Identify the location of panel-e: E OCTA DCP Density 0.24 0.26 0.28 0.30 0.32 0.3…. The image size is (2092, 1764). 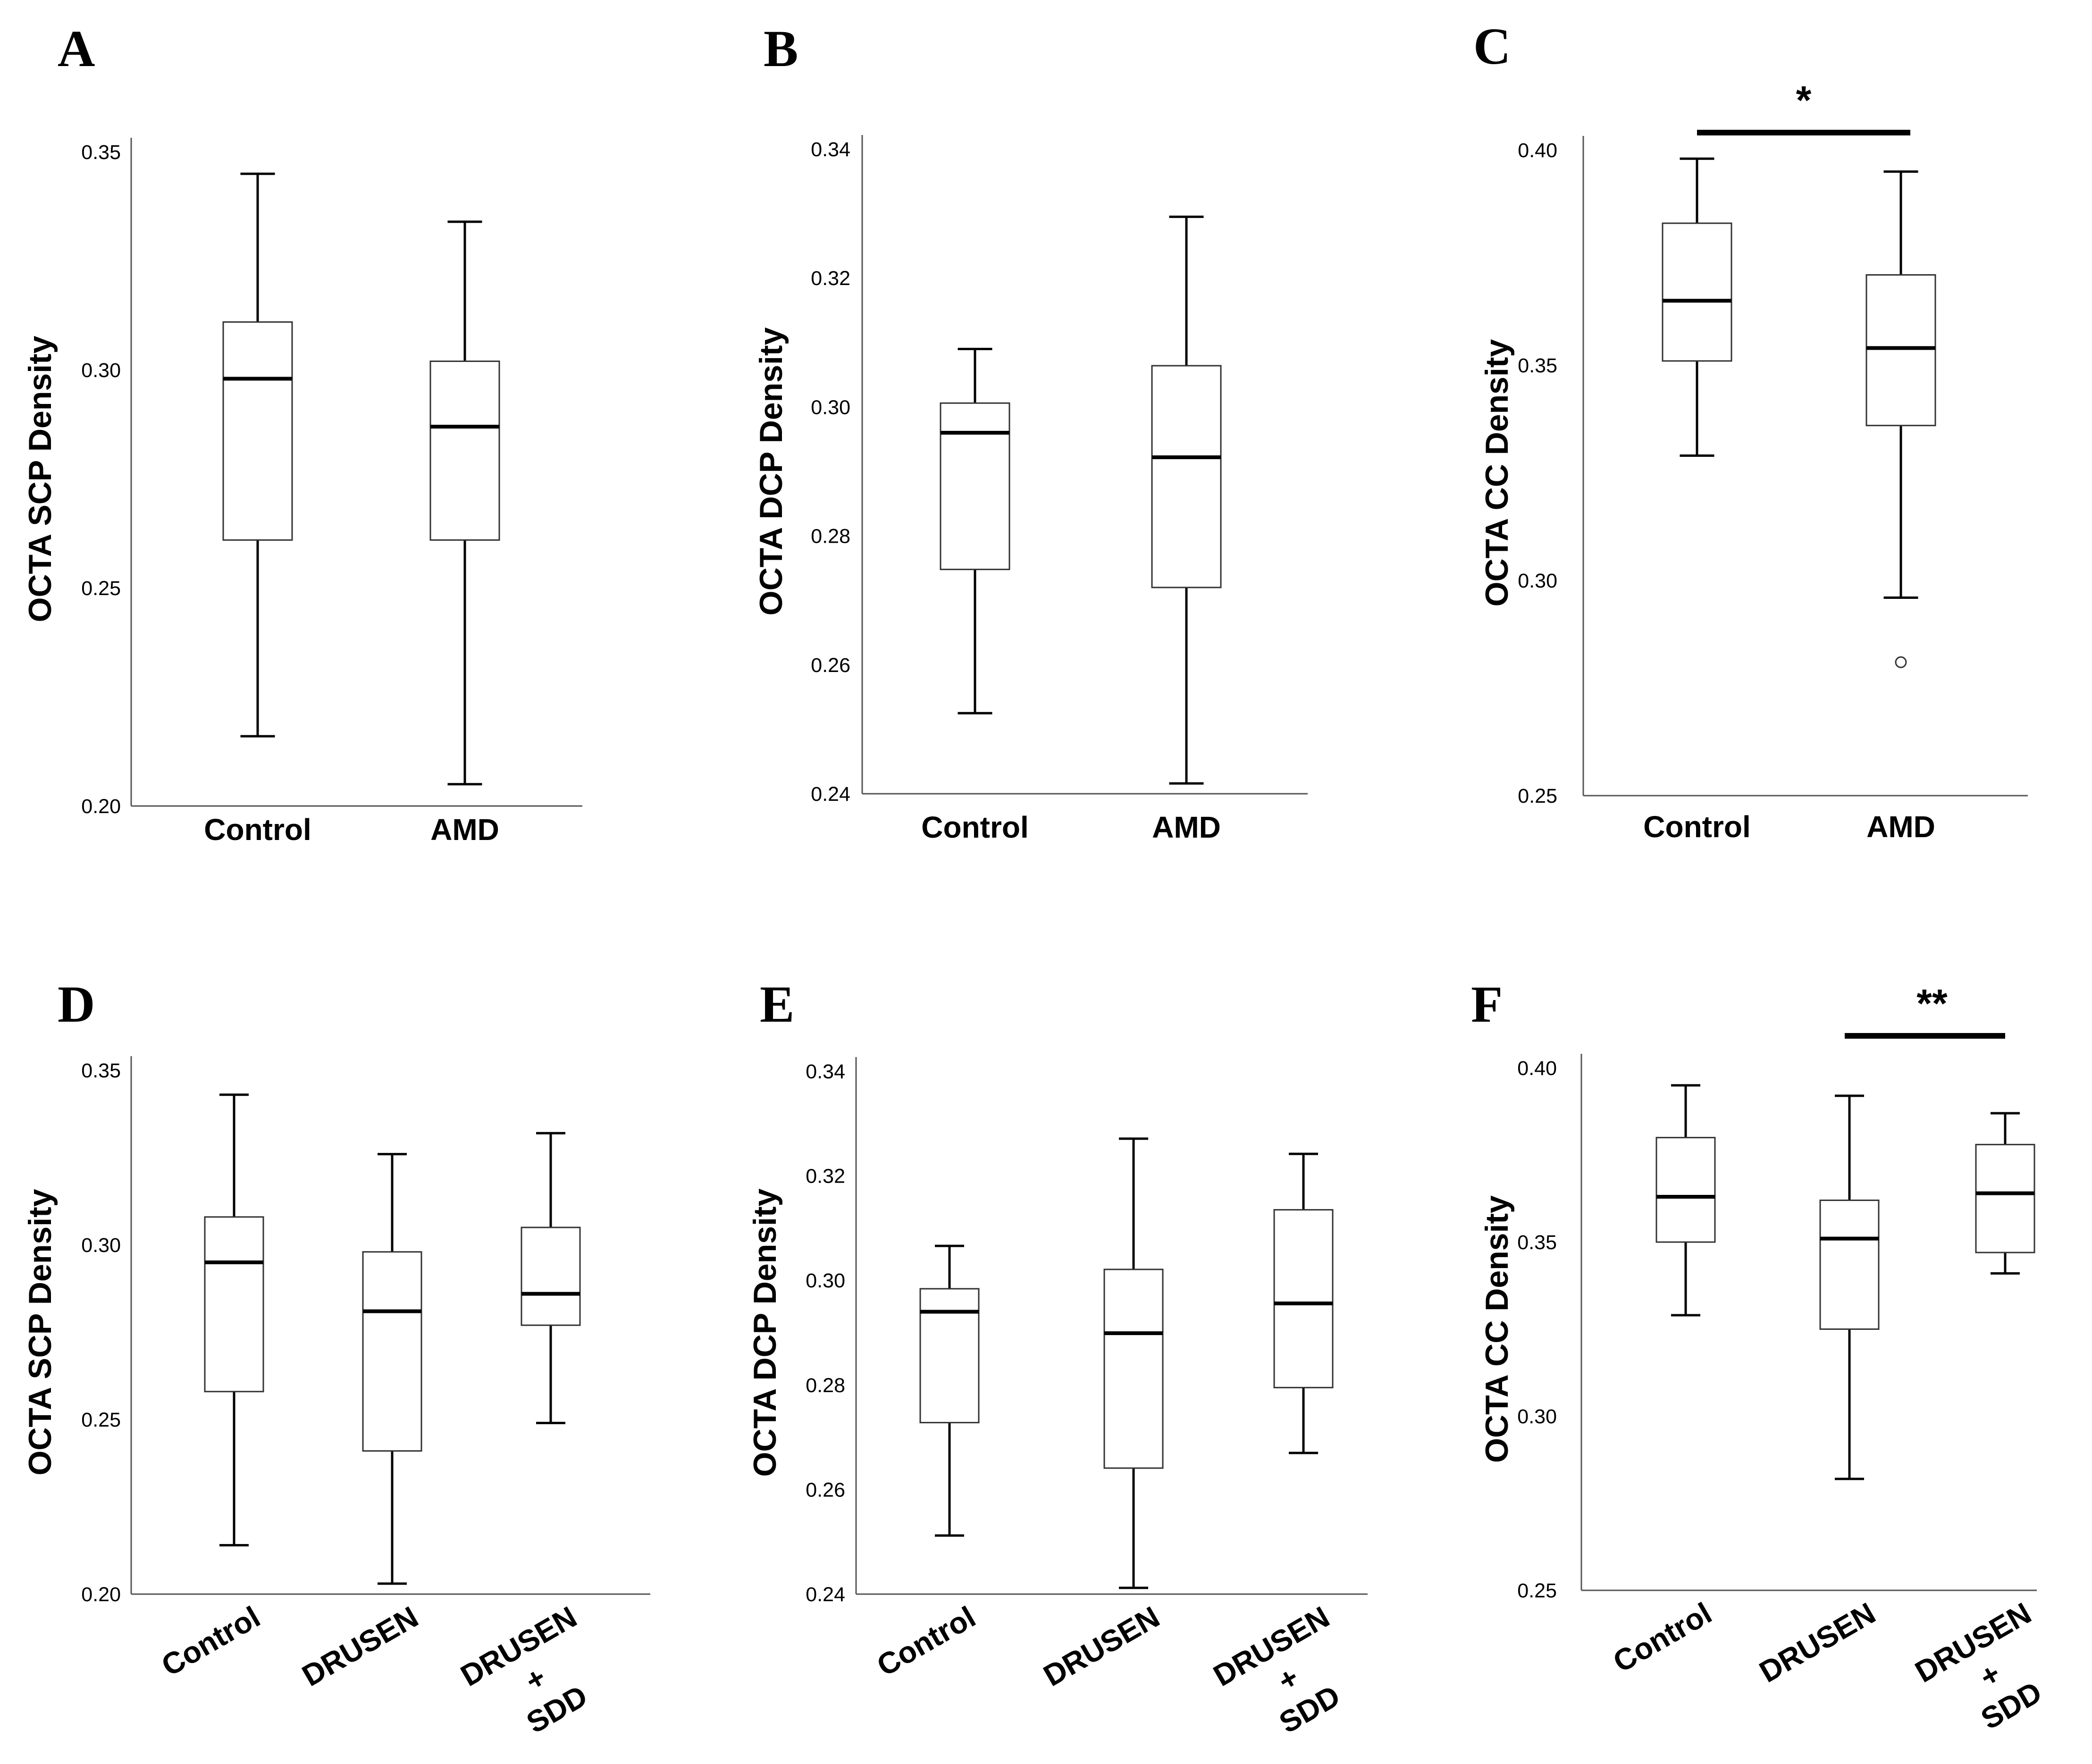
(1059, 1366).